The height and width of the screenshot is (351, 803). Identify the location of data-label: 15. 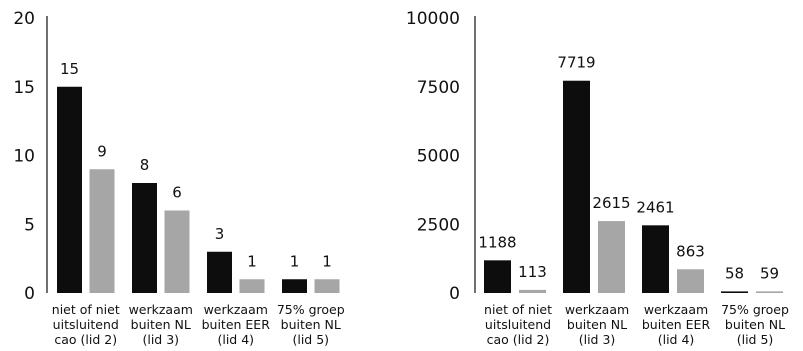
(69, 69).